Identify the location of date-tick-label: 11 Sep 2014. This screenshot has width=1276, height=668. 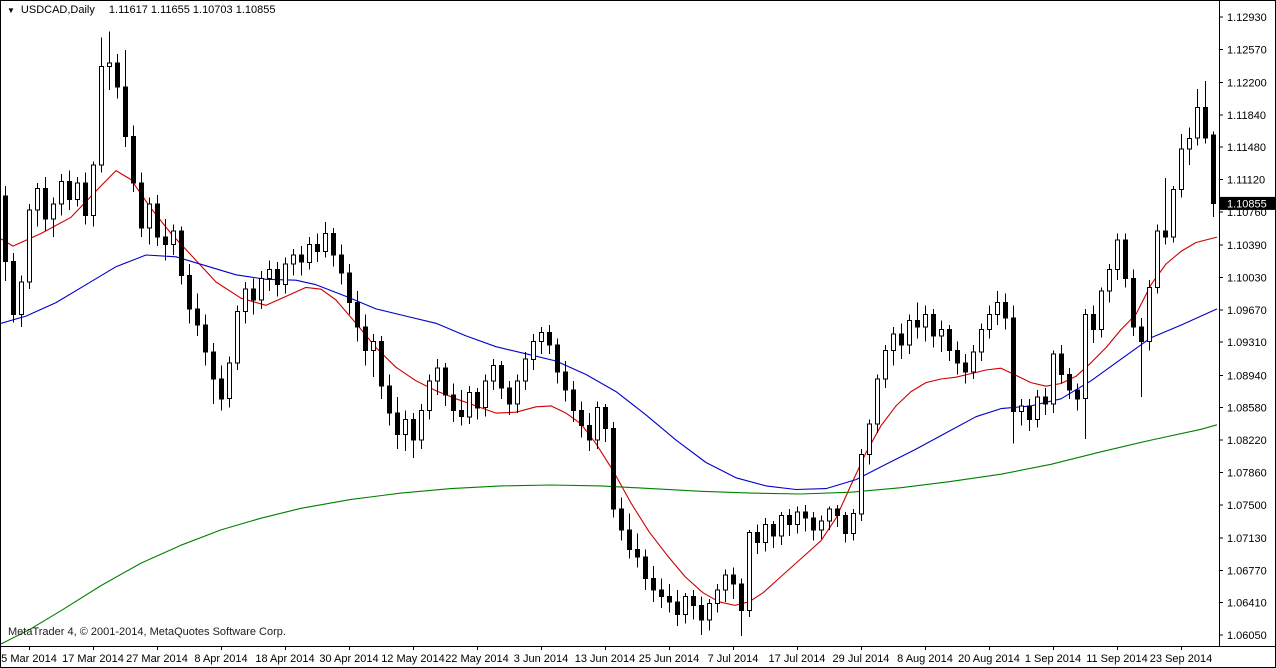
(1117, 659).